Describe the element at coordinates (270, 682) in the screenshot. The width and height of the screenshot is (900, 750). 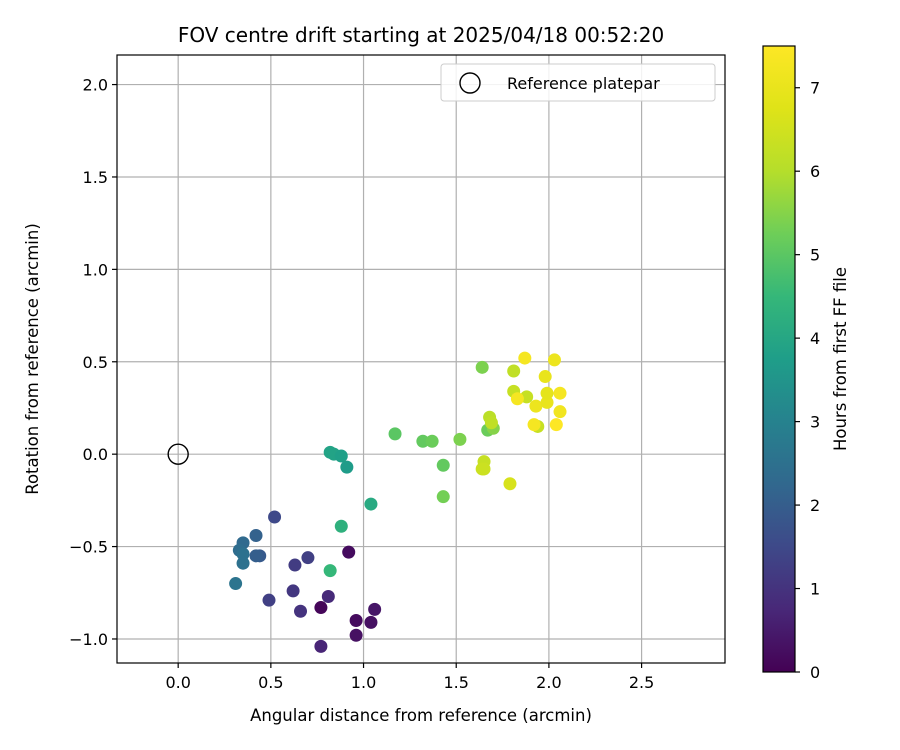
I see `x-tick-label: 0.5` at that location.